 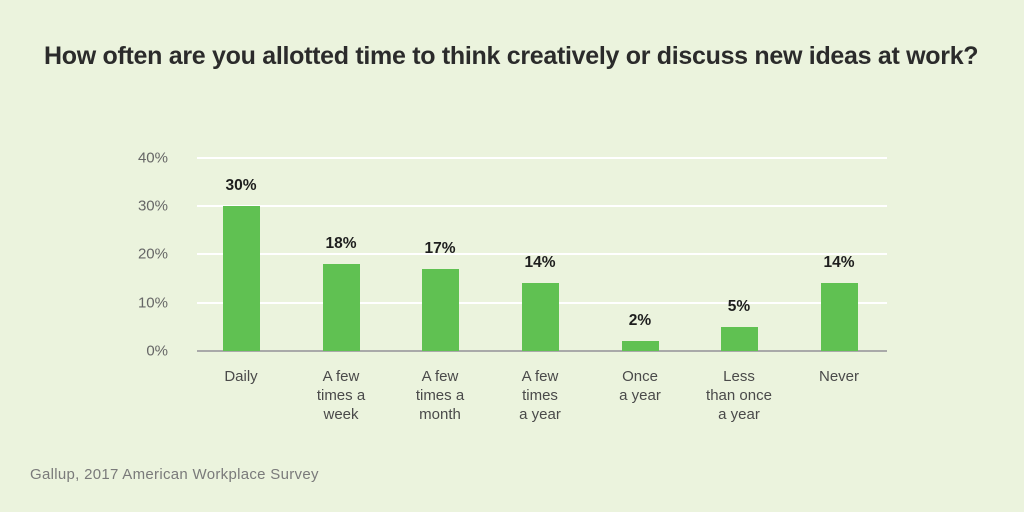 I want to click on bar-value-label: 17%, so click(x=440, y=248).